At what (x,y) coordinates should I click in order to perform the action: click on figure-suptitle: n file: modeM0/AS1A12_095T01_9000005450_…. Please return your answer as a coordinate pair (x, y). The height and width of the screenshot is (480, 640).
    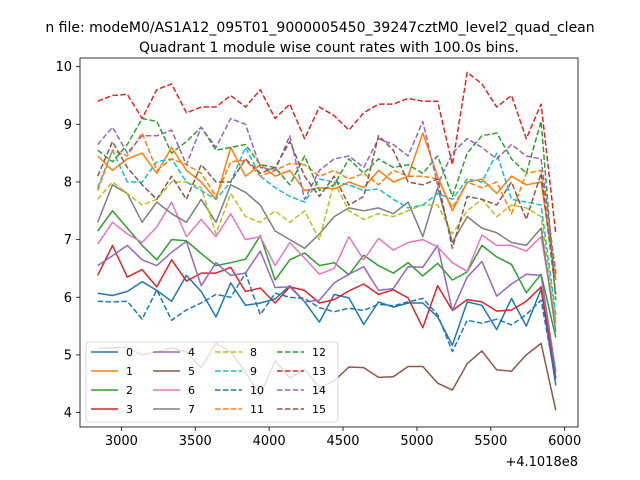
    Looking at the image, I should click on (319, 28).